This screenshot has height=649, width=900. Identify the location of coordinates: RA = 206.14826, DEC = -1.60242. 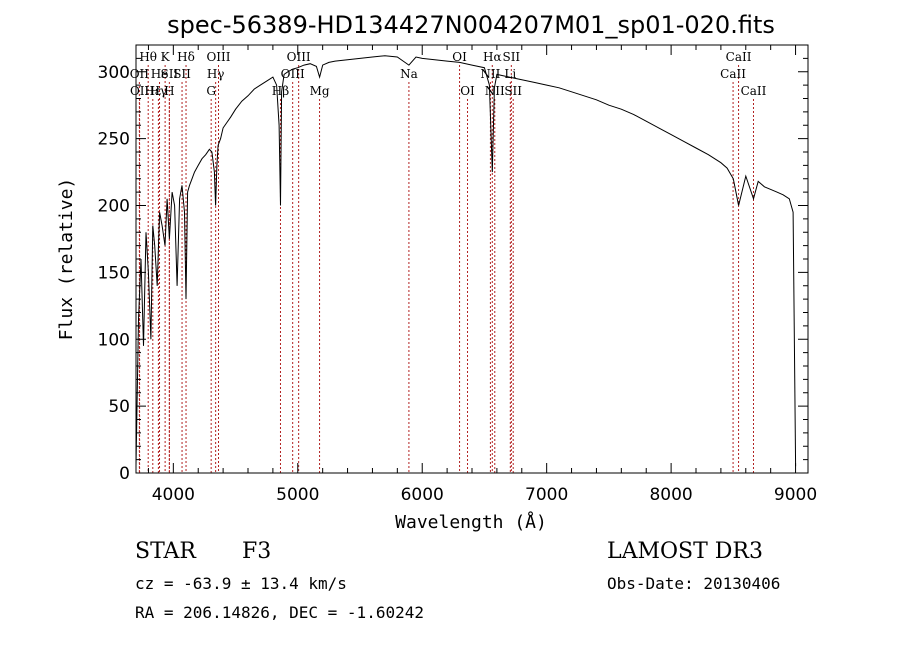
(279, 612).